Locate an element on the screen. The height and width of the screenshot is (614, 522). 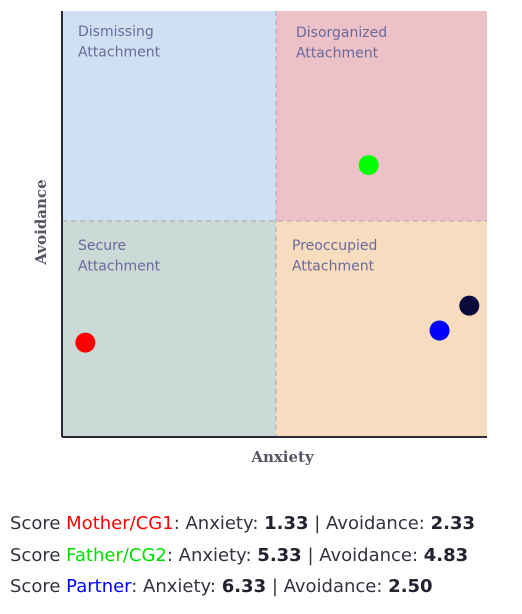
data-point-mother-cg1 is located at coordinates (85, 342).